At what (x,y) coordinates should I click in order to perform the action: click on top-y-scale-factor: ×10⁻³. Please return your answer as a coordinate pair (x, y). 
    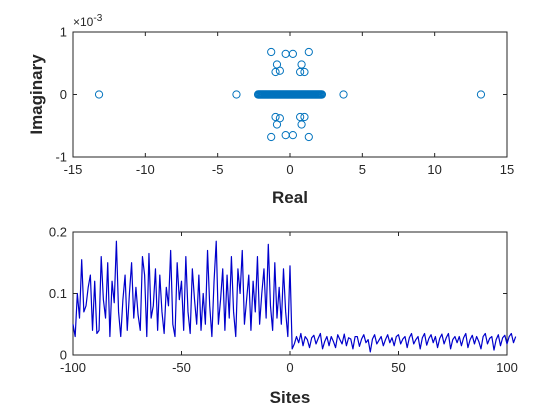
    Looking at the image, I should click on (88, 21).